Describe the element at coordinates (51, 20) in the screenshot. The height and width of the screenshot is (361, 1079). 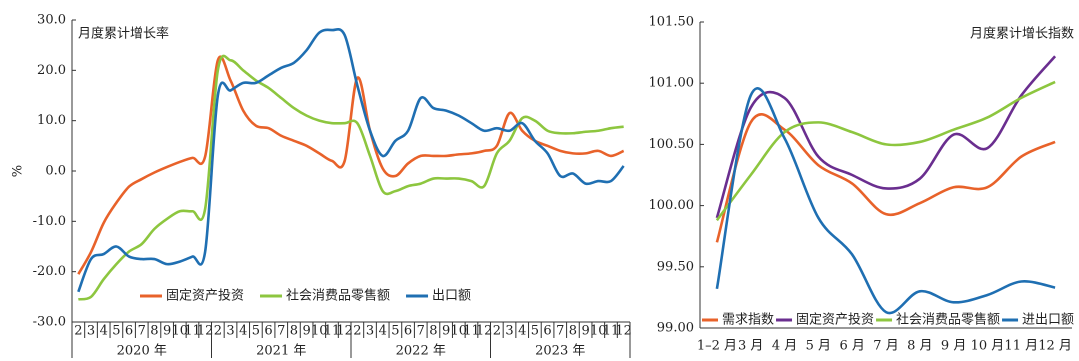
I see `y-tick-label: 30.0` at that location.